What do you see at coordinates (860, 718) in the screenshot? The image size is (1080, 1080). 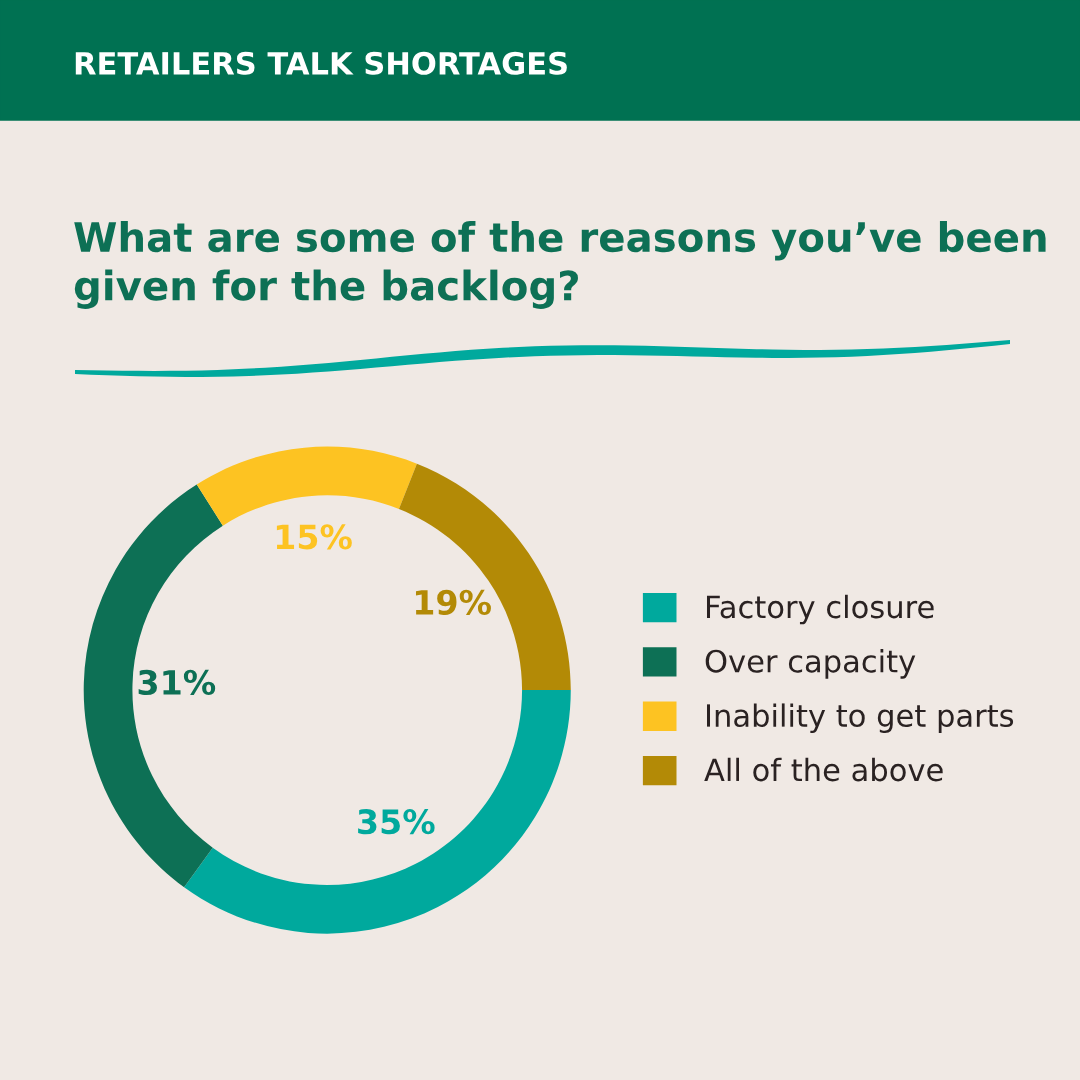 I see `legend-label: Inability to get parts` at bounding box center [860, 718].